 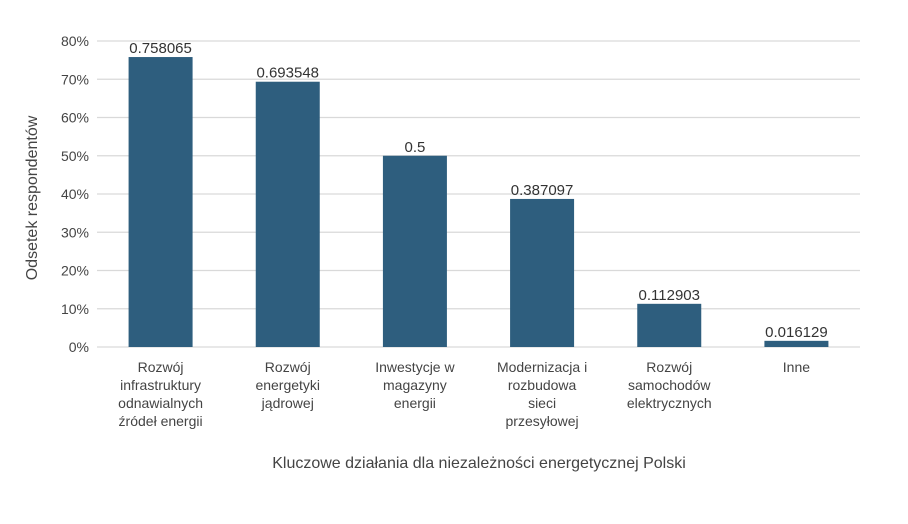 What do you see at coordinates (796, 332) in the screenshot?
I see `data-label: 0.016129` at bounding box center [796, 332].